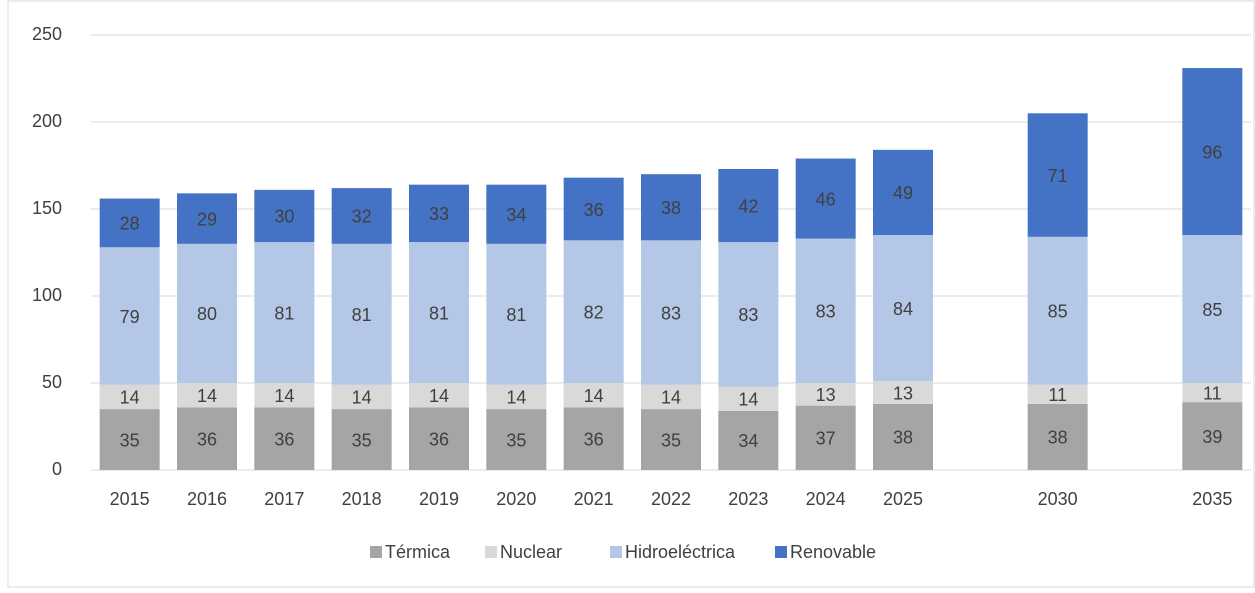 This screenshot has width=1255, height=593. Describe the element at coordinates (826, 439) in the screenshot. I see `data-label: 37` at that location.